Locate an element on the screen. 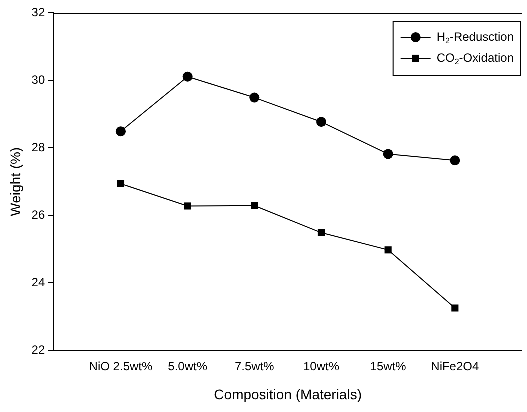  y-tick-label: 26 is located at coordinates (39, 215).